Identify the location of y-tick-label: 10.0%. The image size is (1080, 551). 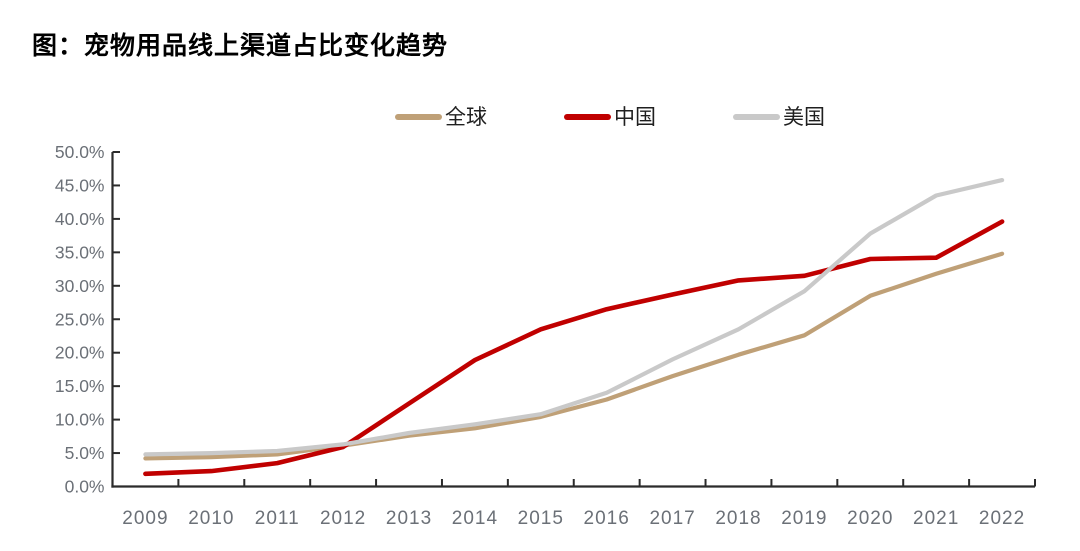
(80, 420).